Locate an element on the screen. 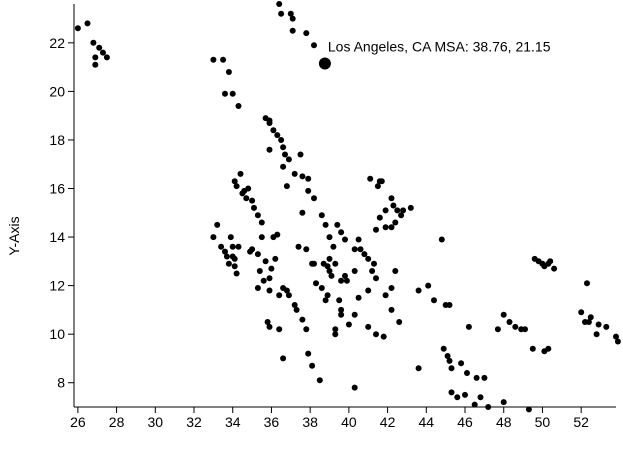  y-tick-label: 12 is located at coordinates (57, 286).